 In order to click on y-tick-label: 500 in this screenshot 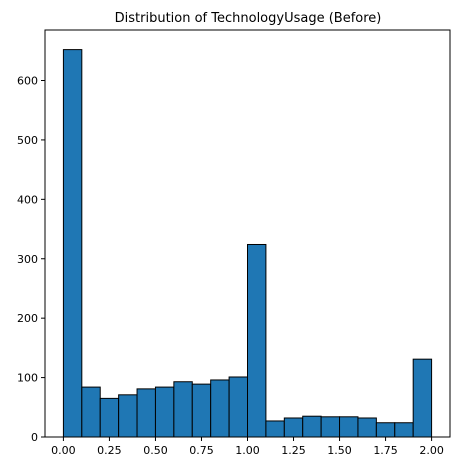, I will do `click(27, 140)`.